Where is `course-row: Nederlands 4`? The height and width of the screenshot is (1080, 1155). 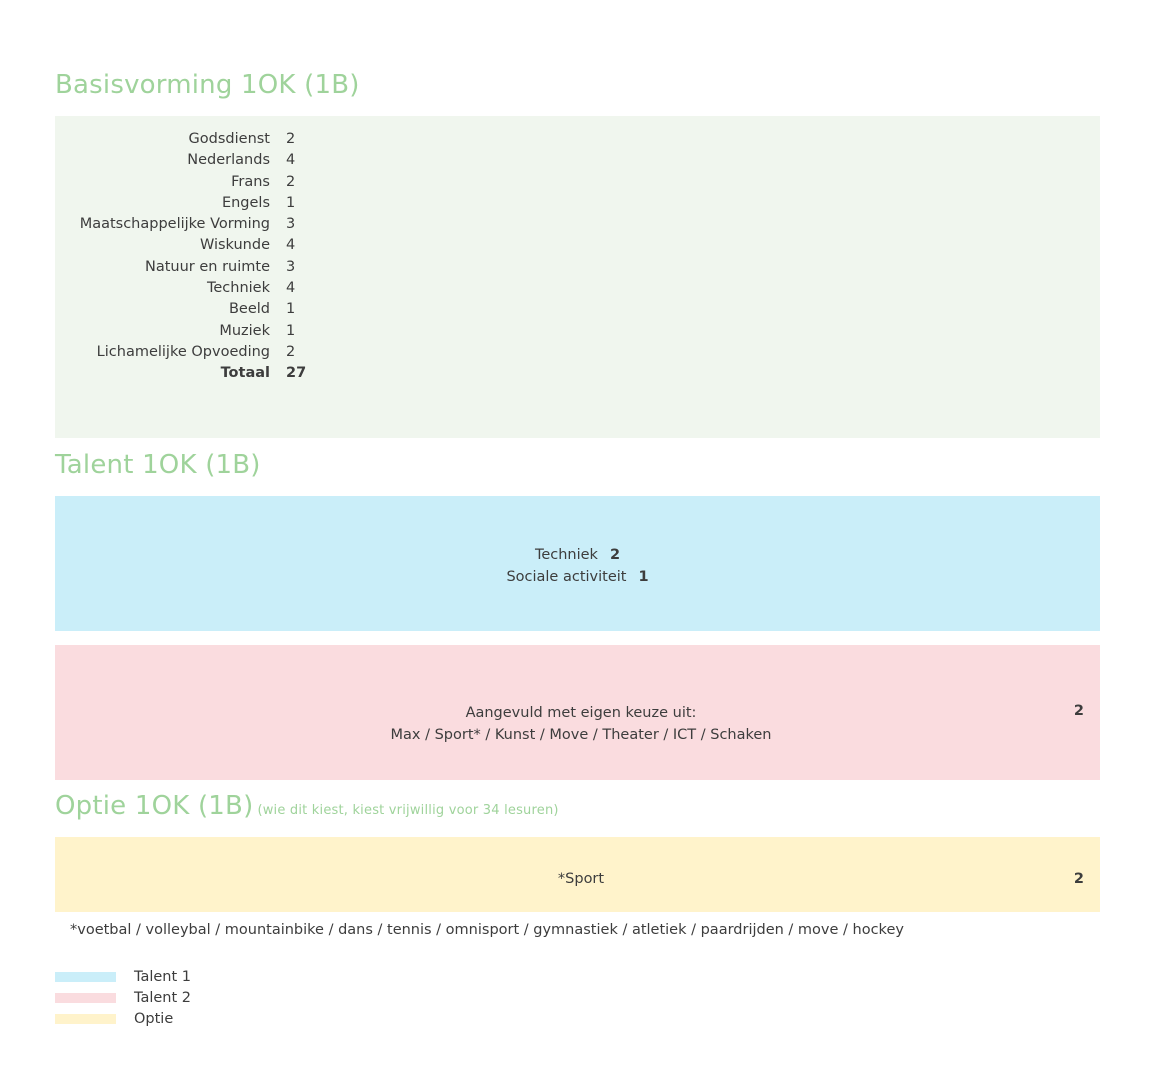
course-row: Nederlands 4 is located at coordinates (180, 160).